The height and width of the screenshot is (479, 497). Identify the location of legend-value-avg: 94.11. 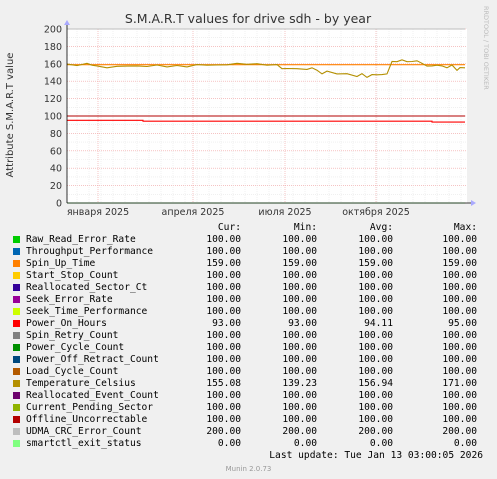
(378, 323).